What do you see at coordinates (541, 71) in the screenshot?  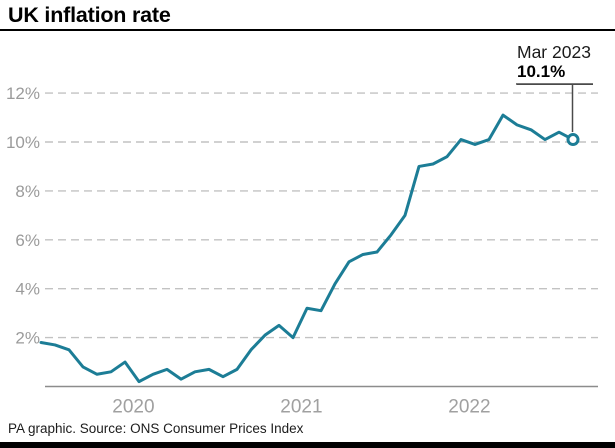 I see `annotation-value-label: 10.1%` at bounding box center [541, 71].